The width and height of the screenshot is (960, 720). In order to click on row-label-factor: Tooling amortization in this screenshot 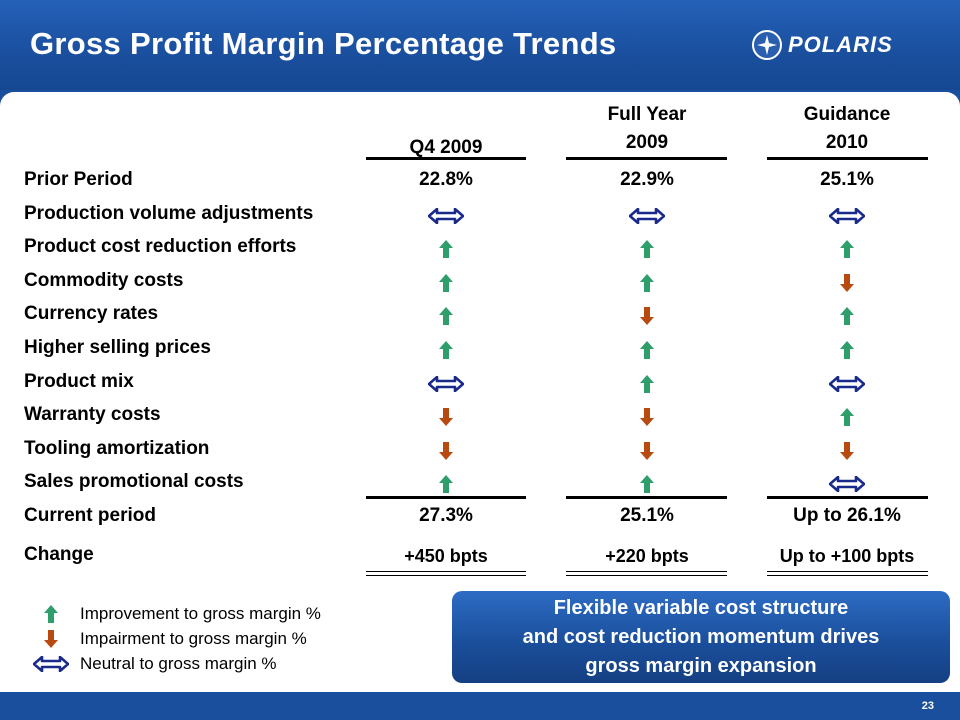, I will do `click(117, 448)`.